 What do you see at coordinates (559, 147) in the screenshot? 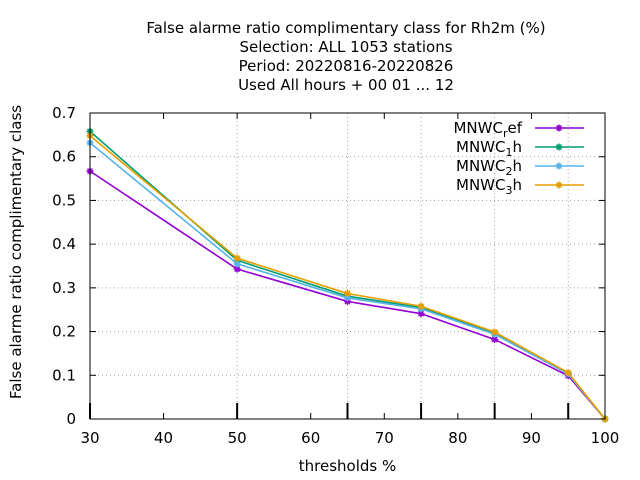
I see `legend-marker-1-cross` at bounding box center [559, 147].